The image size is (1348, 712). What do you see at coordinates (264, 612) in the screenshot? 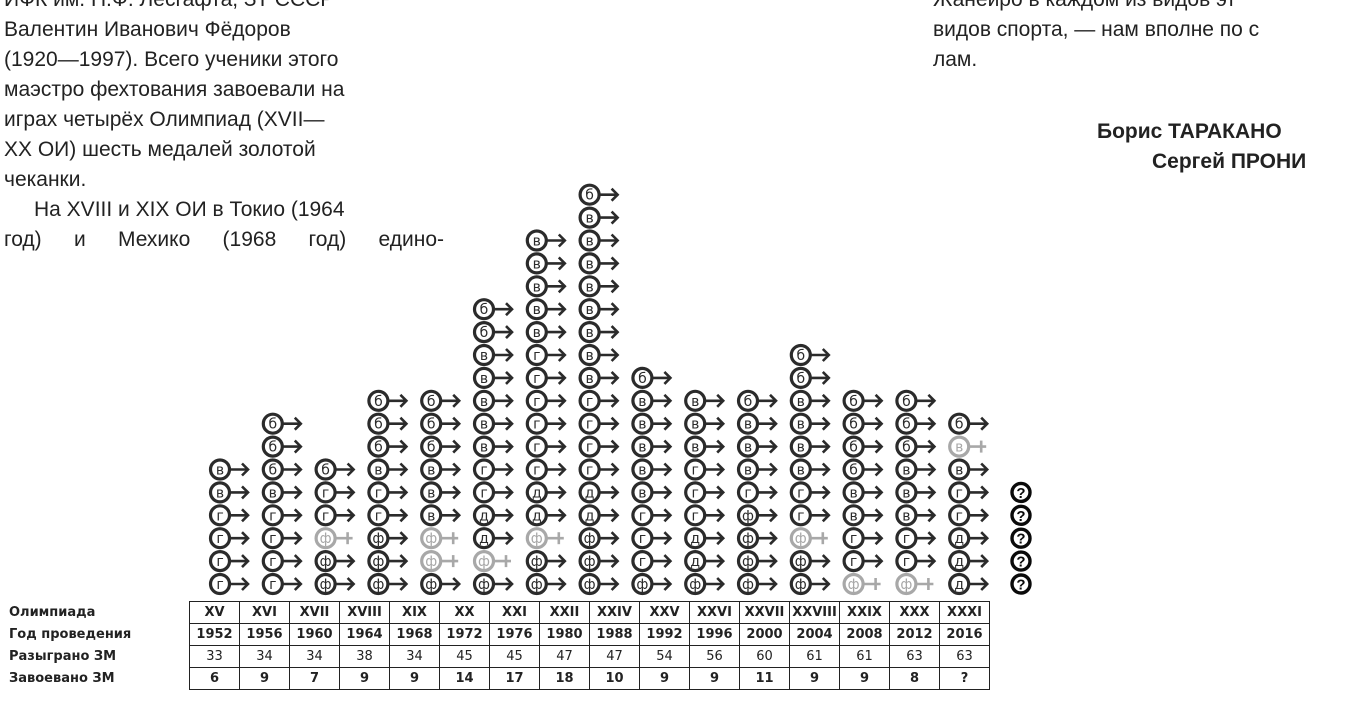
I see `table-cell: XVI` at bounding box center [264, 612].